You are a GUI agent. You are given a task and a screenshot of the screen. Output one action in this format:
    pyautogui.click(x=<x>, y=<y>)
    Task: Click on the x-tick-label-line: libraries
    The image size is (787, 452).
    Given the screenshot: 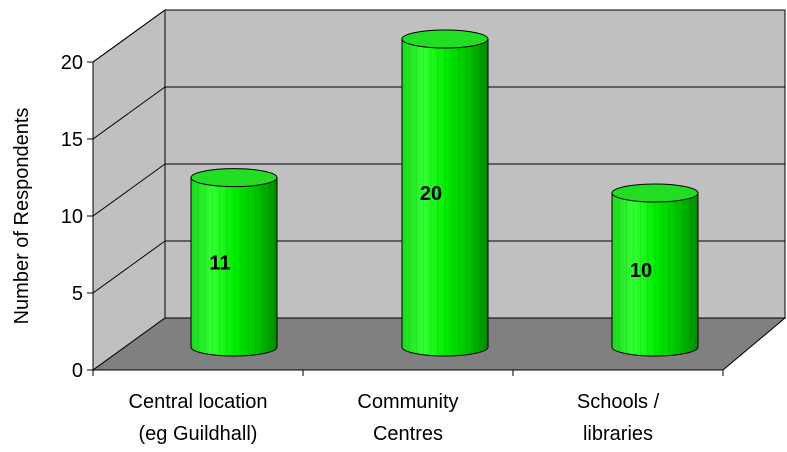 What is the action you would take?
    pyautogui.click(x=618, y=434)
    